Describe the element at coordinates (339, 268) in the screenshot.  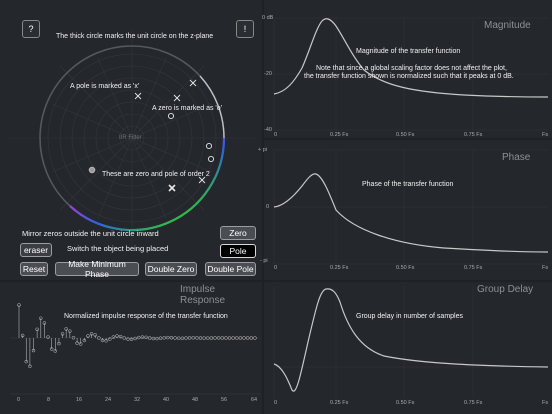
I see `phase-xtick: 0.25 Fs` at that location.